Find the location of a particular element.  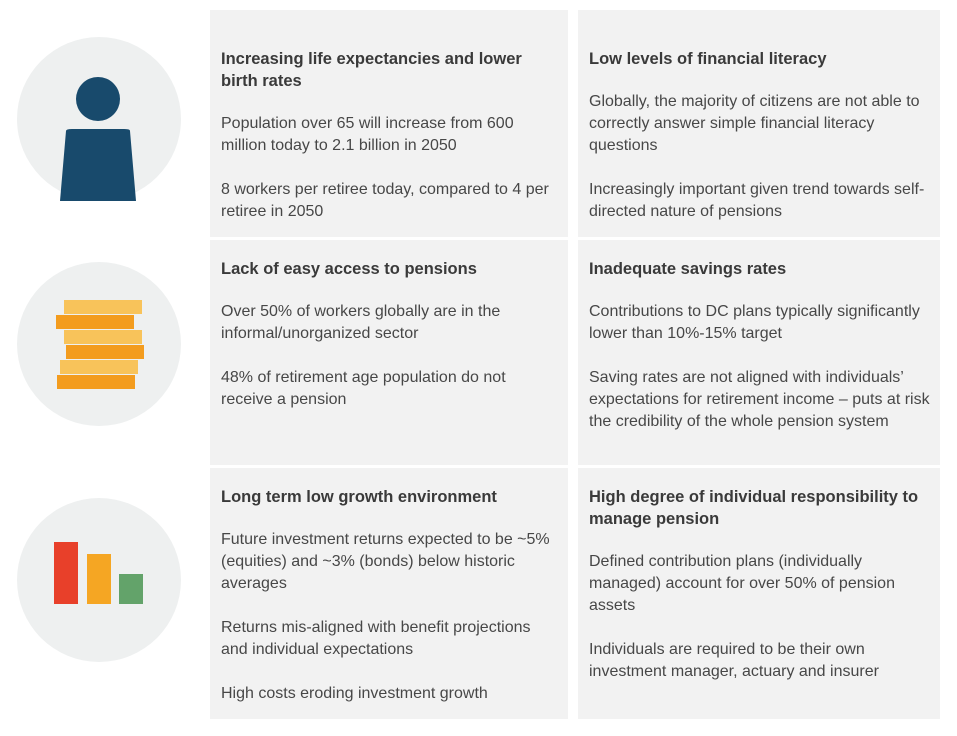

heading-pension-access: Lack of easy access to pensions is located at coordinates (349, 269).